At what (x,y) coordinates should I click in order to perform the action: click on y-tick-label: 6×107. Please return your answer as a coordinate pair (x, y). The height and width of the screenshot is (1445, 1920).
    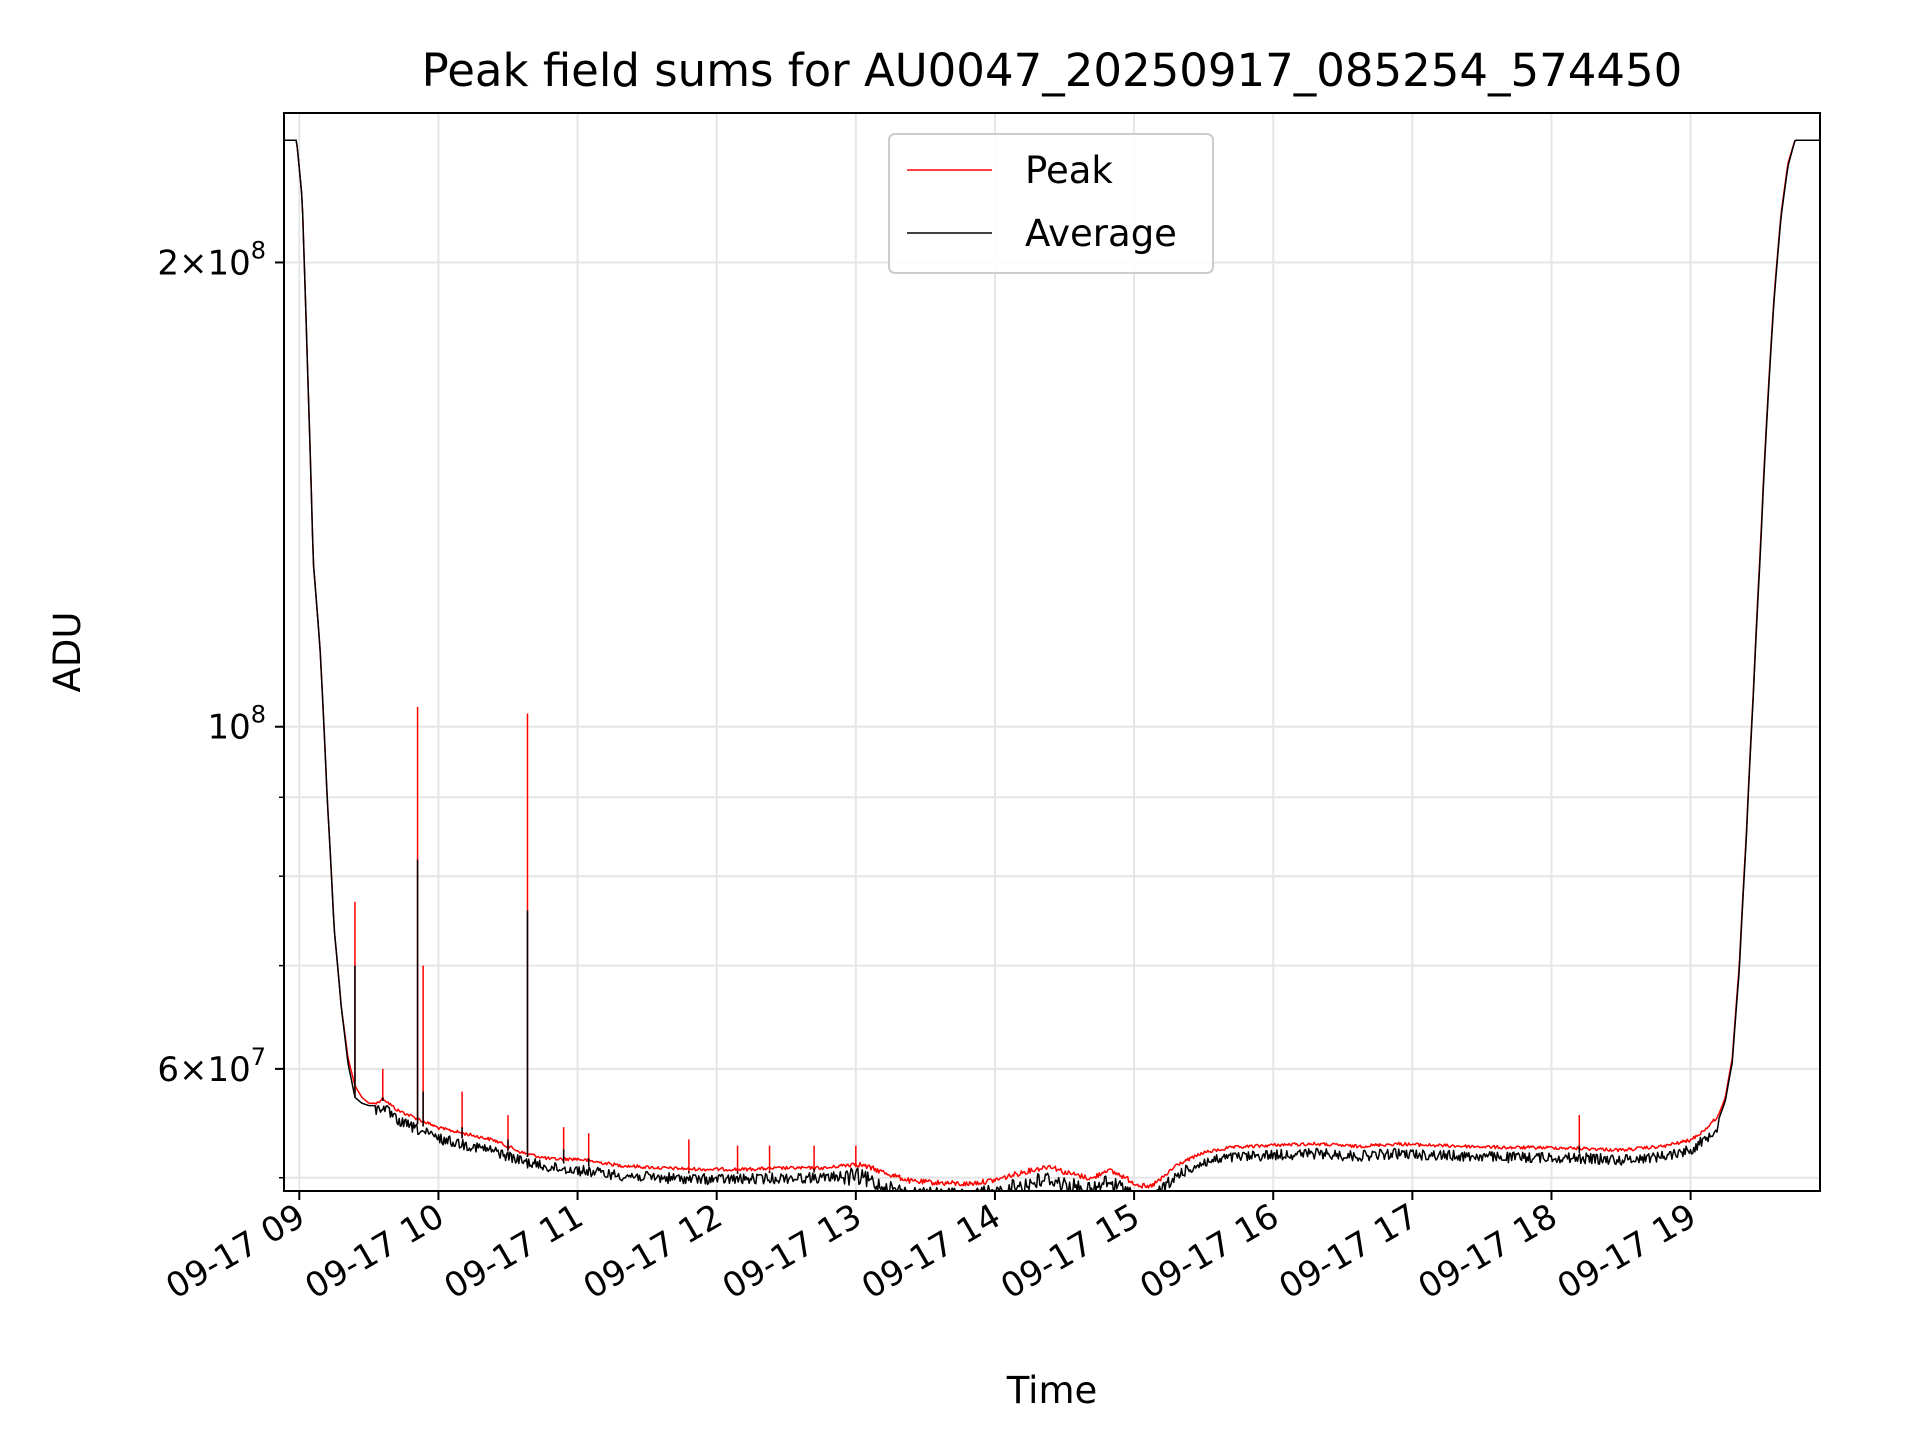
    Looking at the image, I should click on (211, 1066).